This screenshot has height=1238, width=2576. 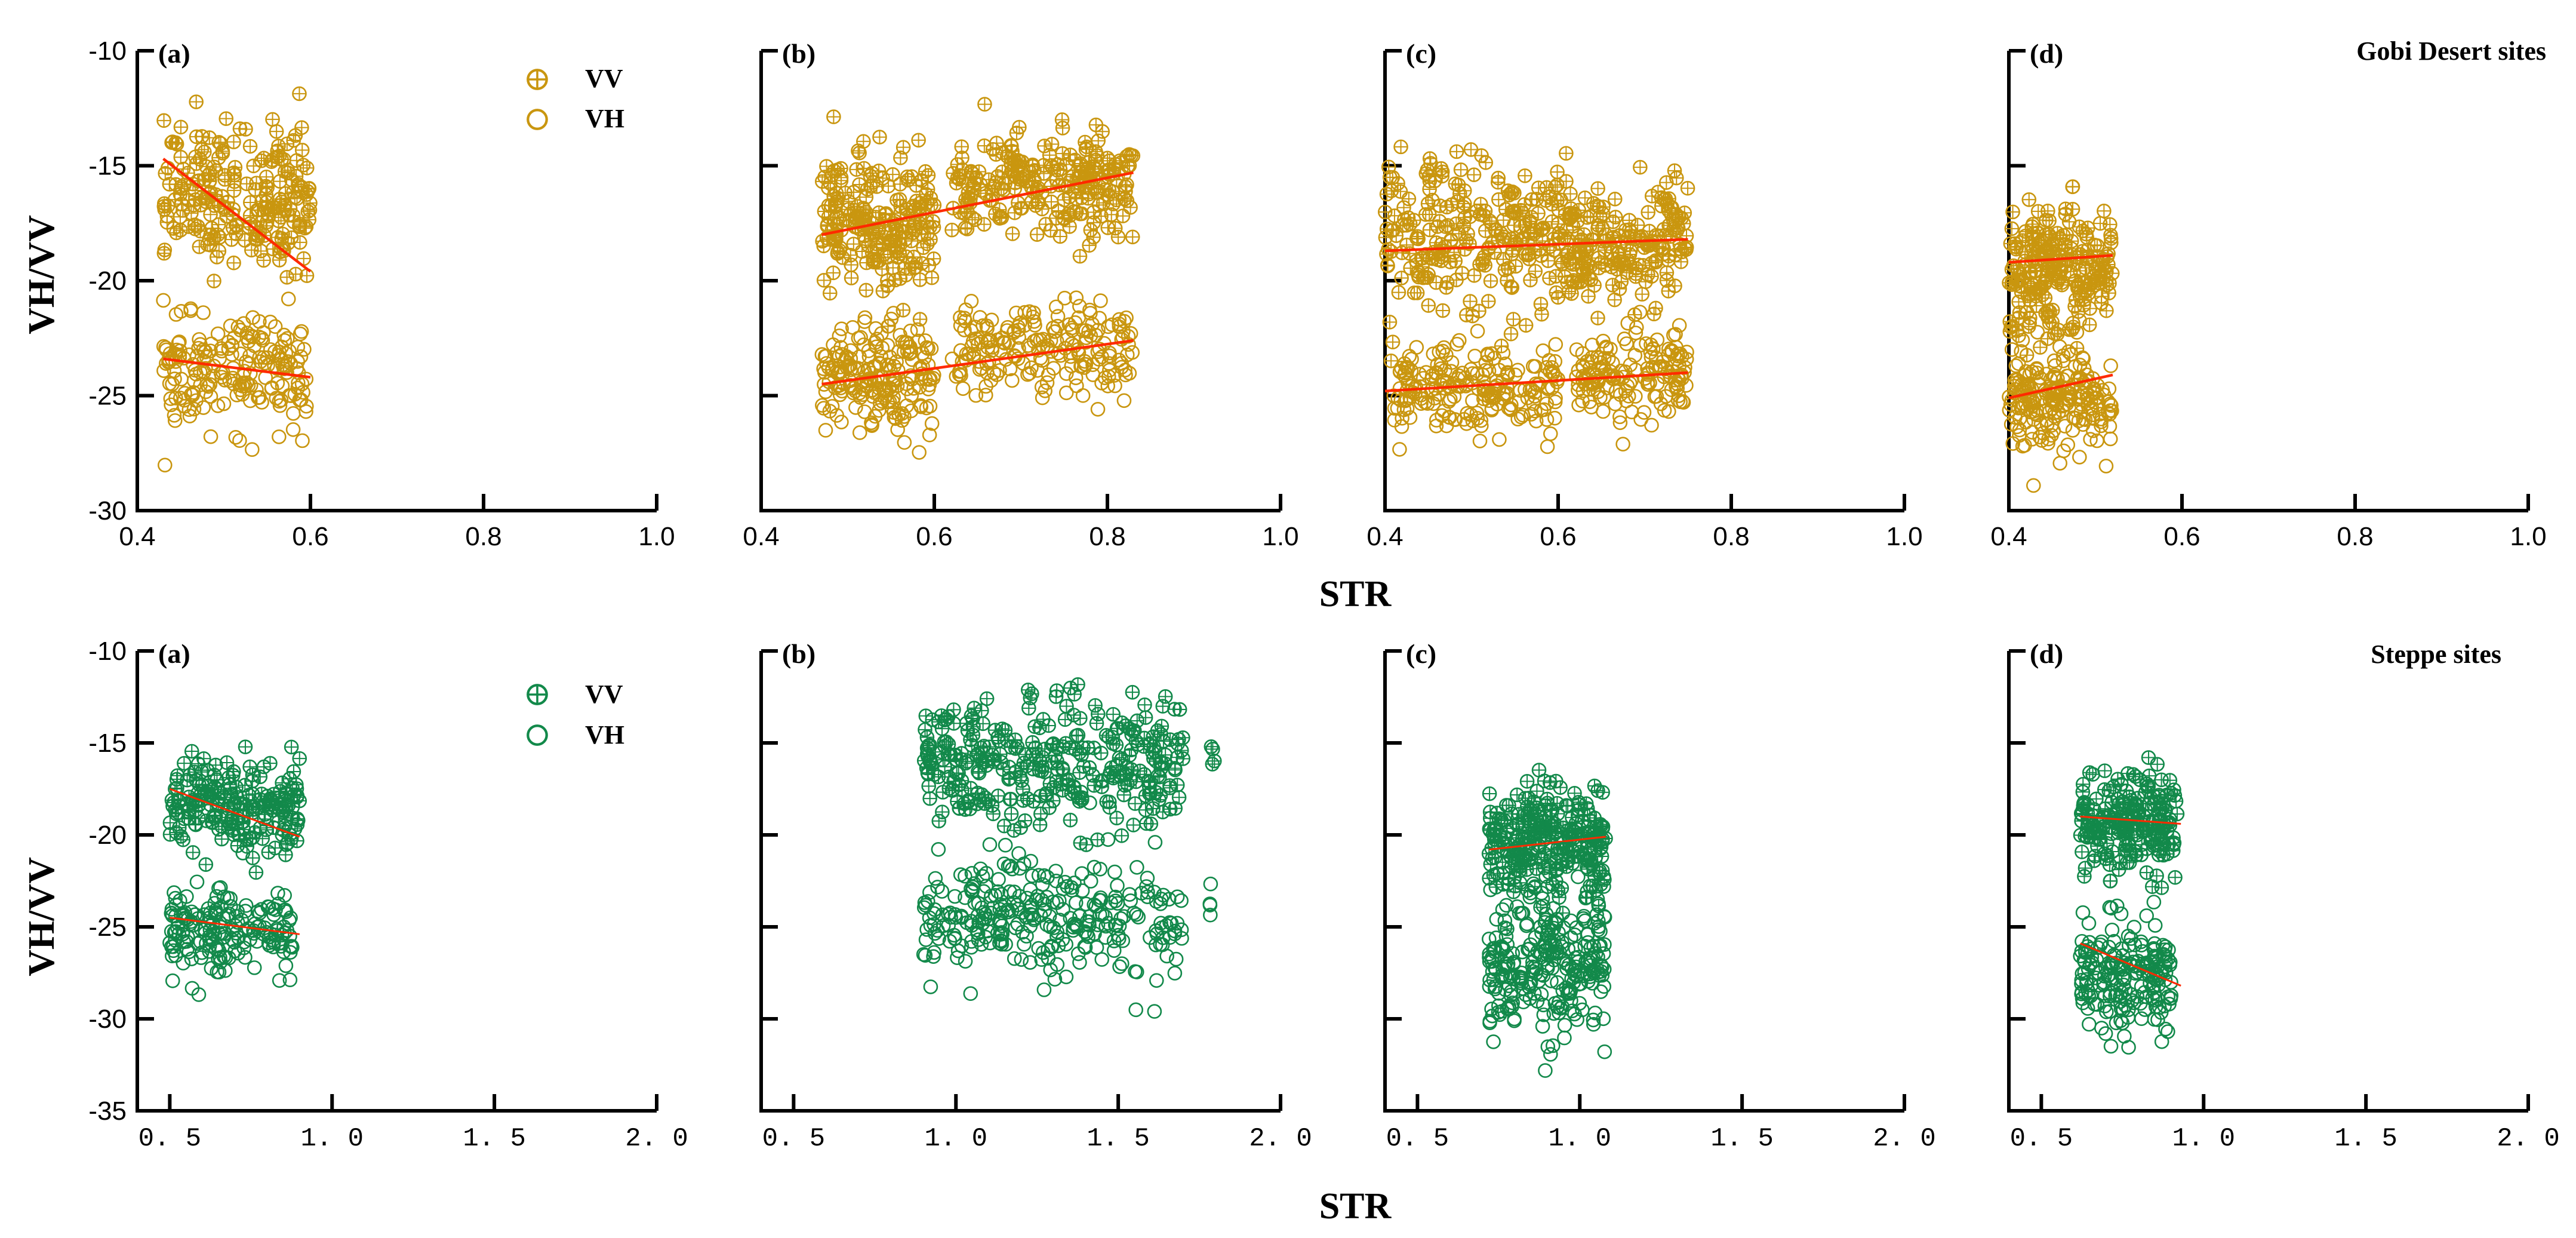 What do you see at coordinates (1118, 1139) in the screenshot?
I see `x-tick-label: 1. 5` at bounding box center [1118, 1139].